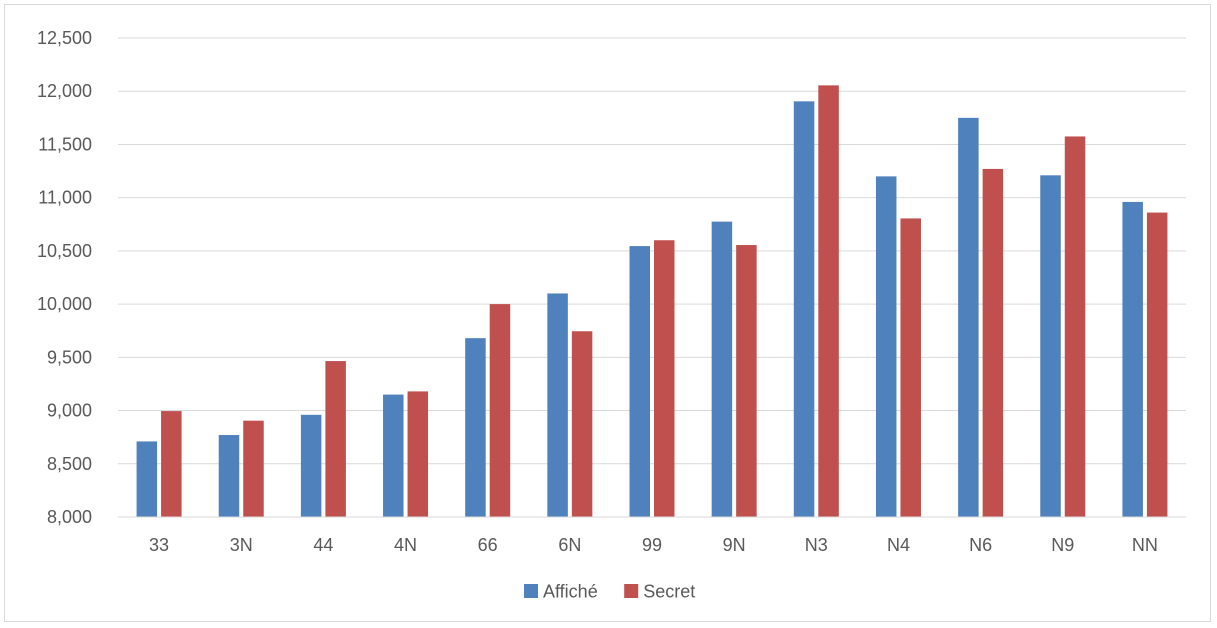  I want to click on legend: Affiché Secret, so click(609, 592).